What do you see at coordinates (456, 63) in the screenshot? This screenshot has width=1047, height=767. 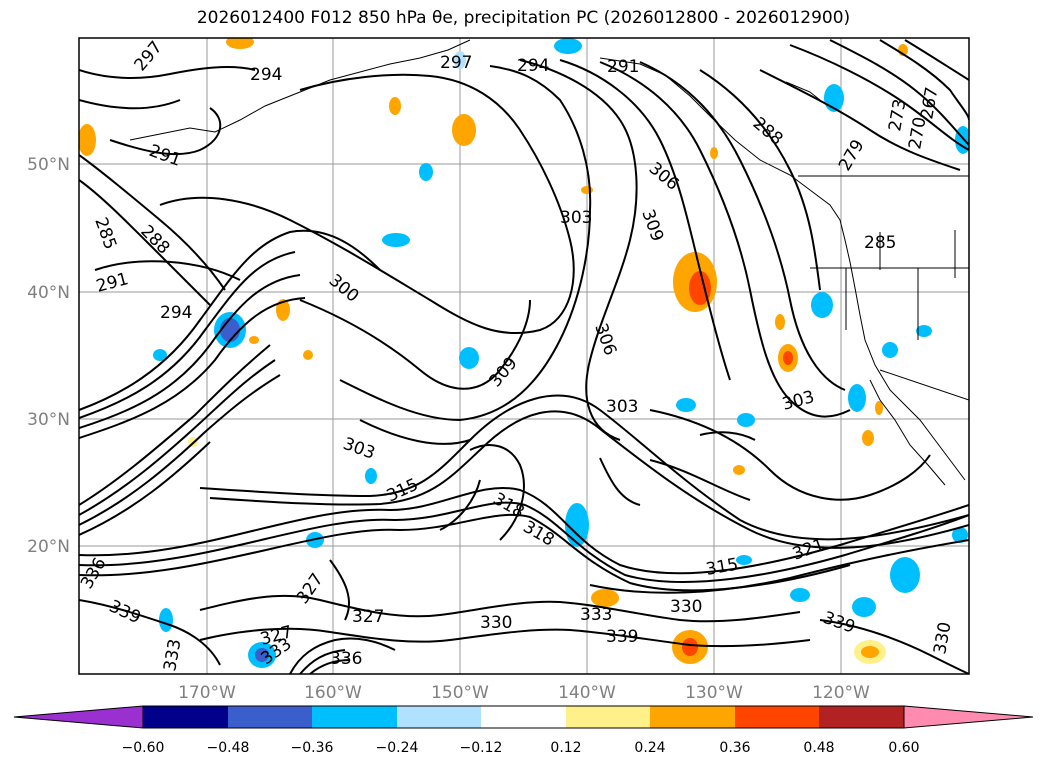 I see `contour-label: 297` at bounding box center [456, 63].